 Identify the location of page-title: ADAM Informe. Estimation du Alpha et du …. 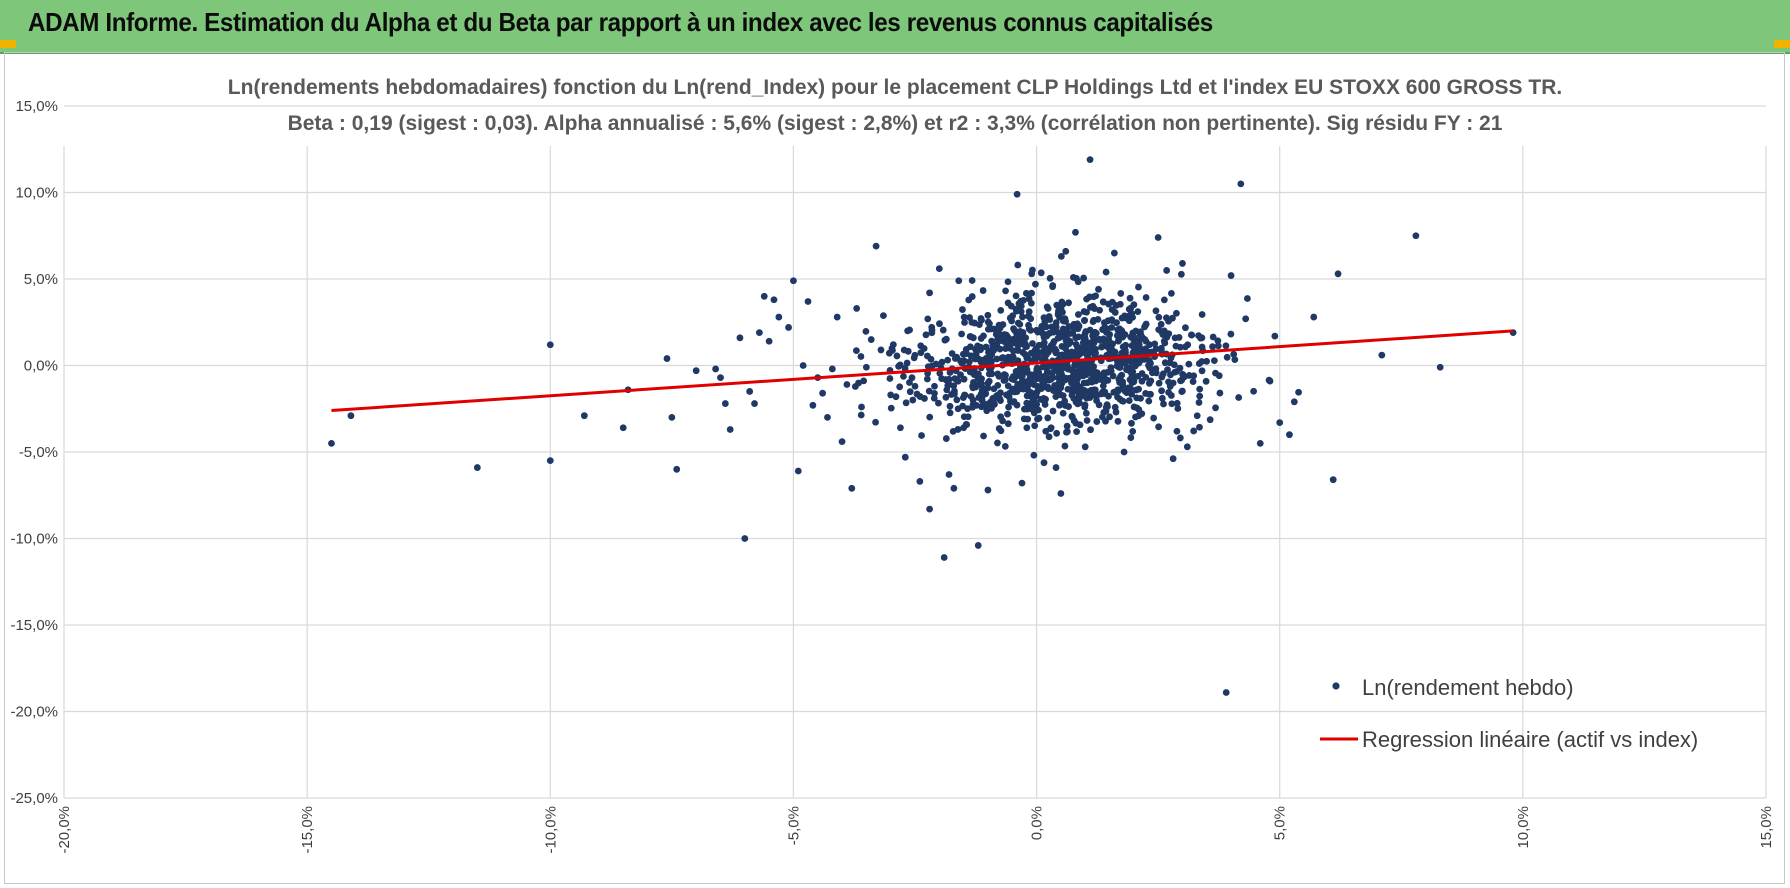
(620, 22).